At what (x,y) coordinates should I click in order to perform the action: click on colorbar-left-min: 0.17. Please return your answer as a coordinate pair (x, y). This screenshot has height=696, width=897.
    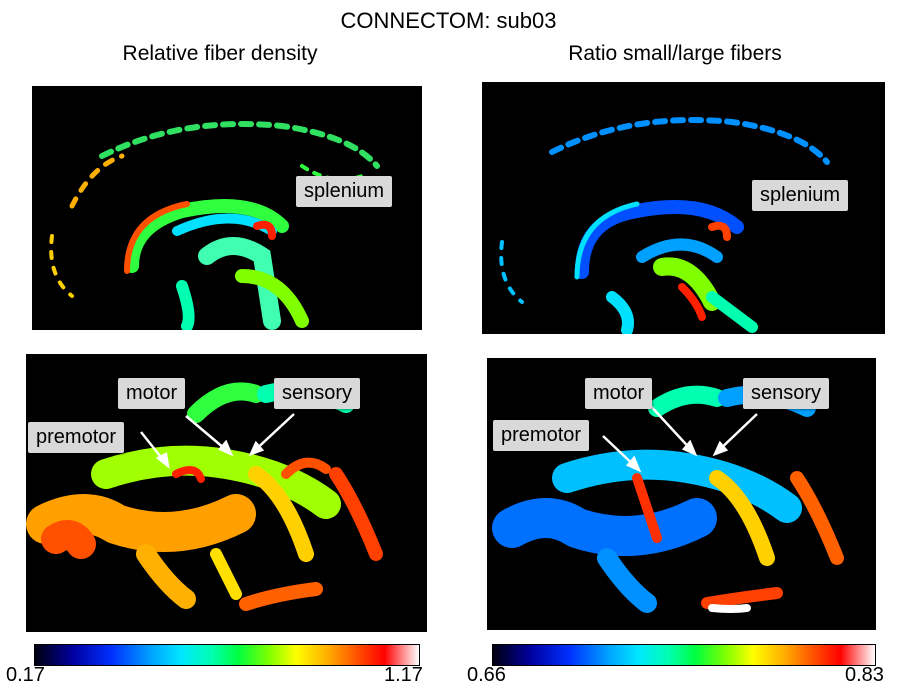
    Looking at the image, I should click on (25, 675).